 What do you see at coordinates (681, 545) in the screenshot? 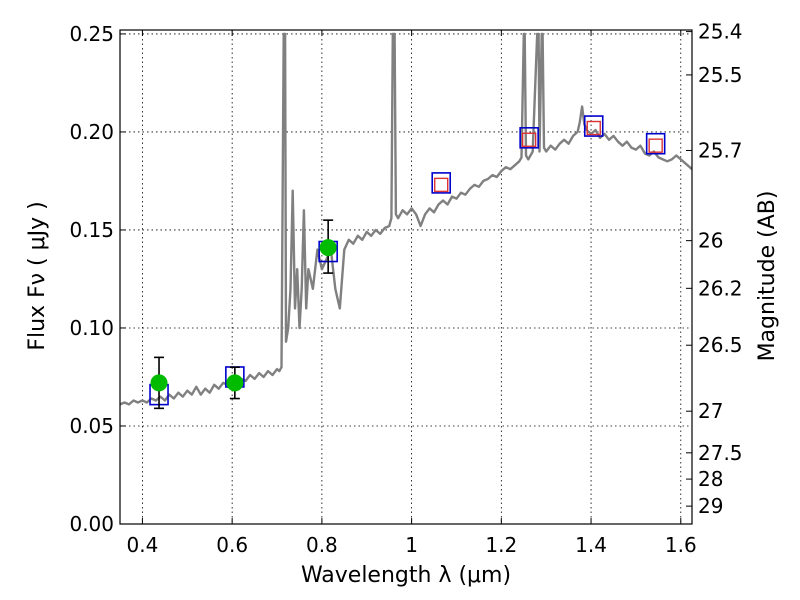
I see `x-tick-label: 1.6` at bounding box center [681, 545].